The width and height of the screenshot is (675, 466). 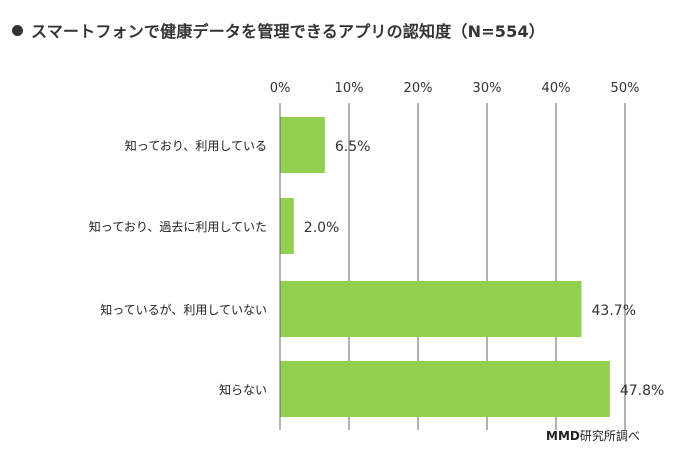 I want to click on value-label: 6.5%, so click(x=353, y=147).